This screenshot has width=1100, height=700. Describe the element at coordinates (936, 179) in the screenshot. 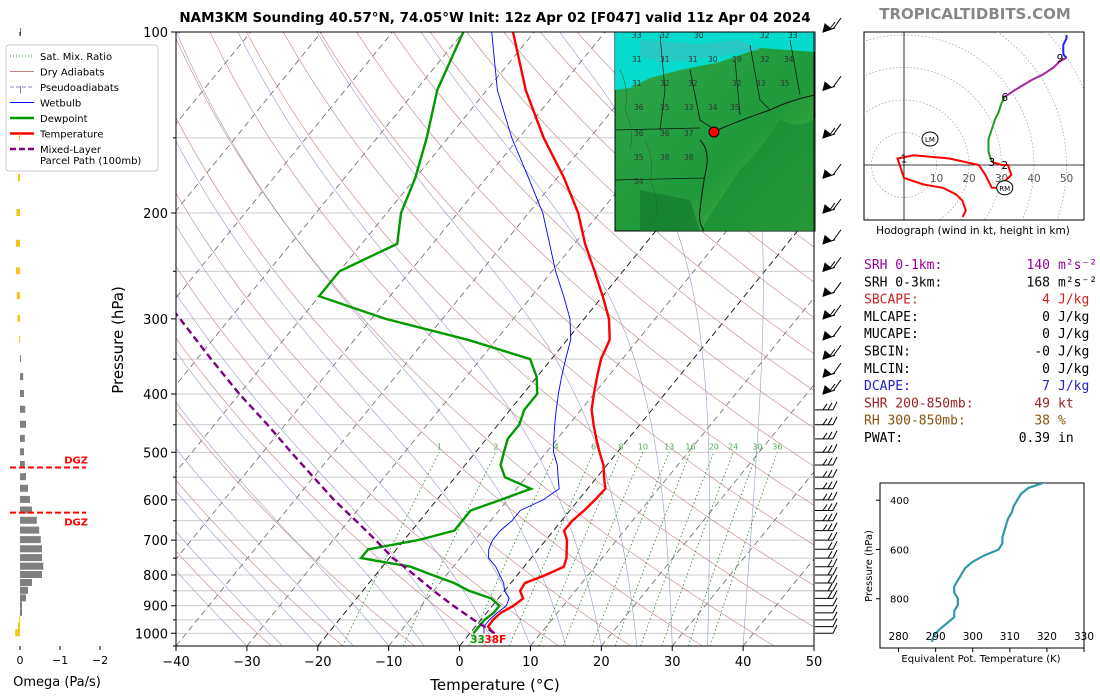

I see `hodograph-ring-label: 10` at that location.